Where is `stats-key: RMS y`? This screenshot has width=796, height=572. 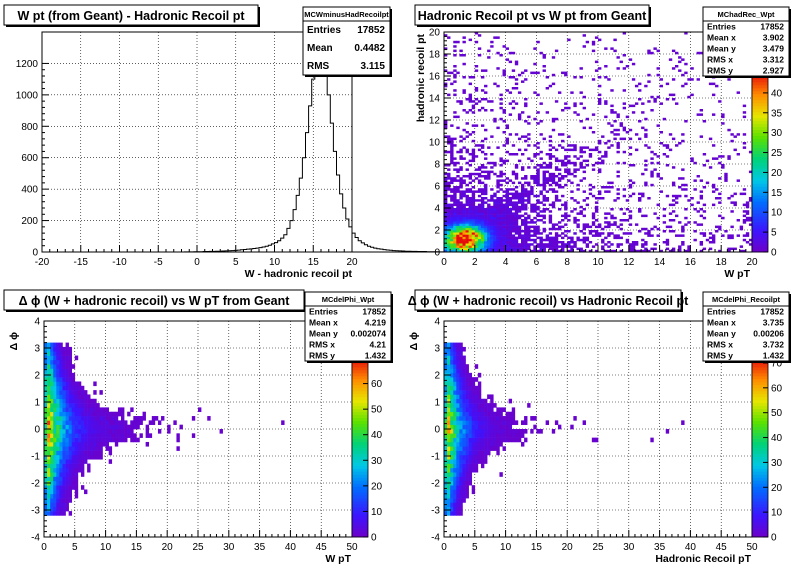 stats-key: RMS y is located at coordinates (322, 356).